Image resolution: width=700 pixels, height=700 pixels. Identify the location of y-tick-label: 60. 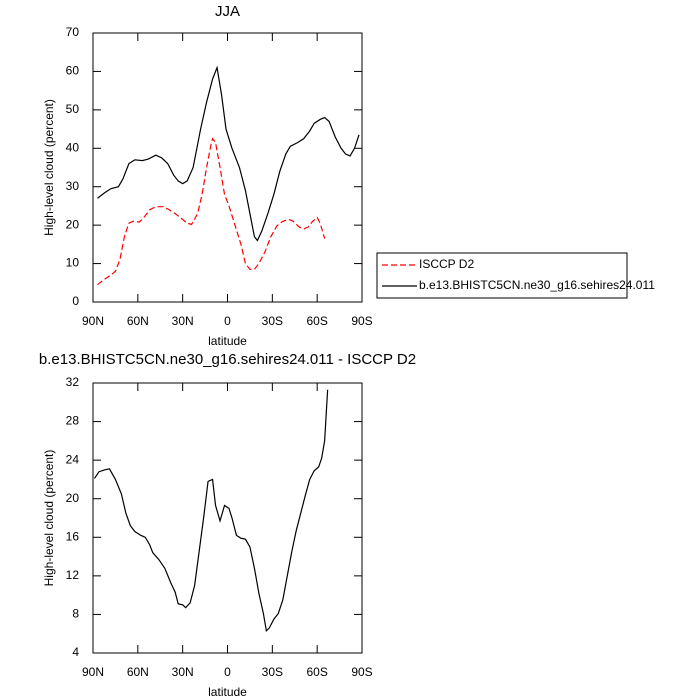
(73, 71).